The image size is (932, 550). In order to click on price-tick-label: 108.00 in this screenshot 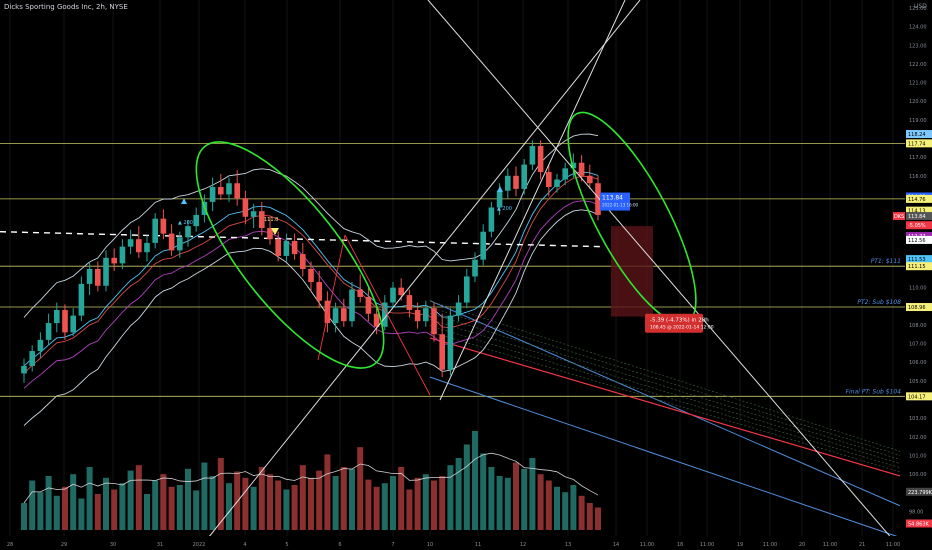, I will do `click(918, 326)`.